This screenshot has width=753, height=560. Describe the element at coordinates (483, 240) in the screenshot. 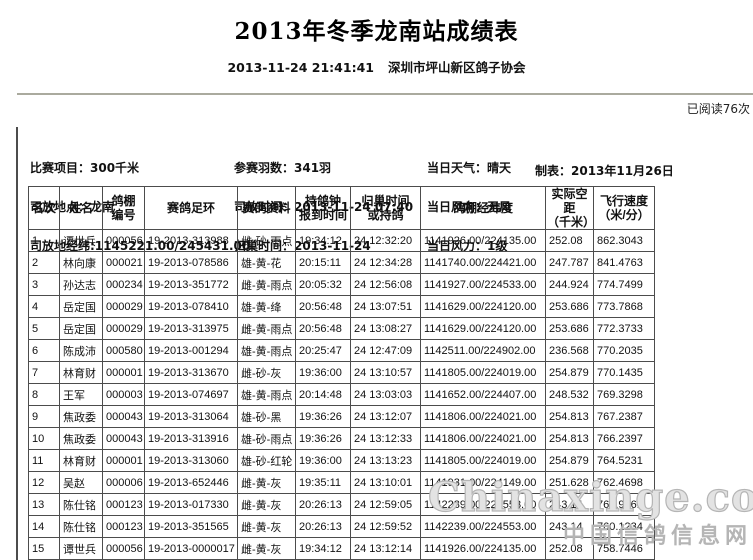

I see `table-cell: 1141926.00/224135.00` at that location.